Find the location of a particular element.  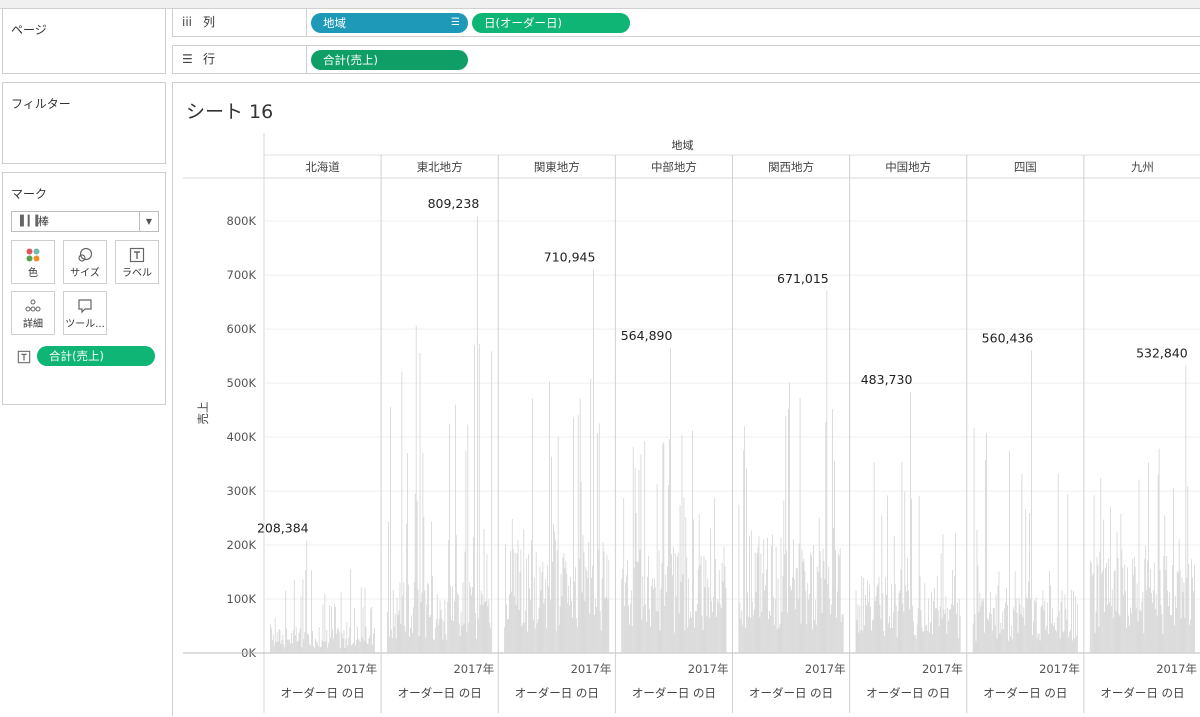

column-pill-region: 地域 ☰ is located at coordinates (389, 23).